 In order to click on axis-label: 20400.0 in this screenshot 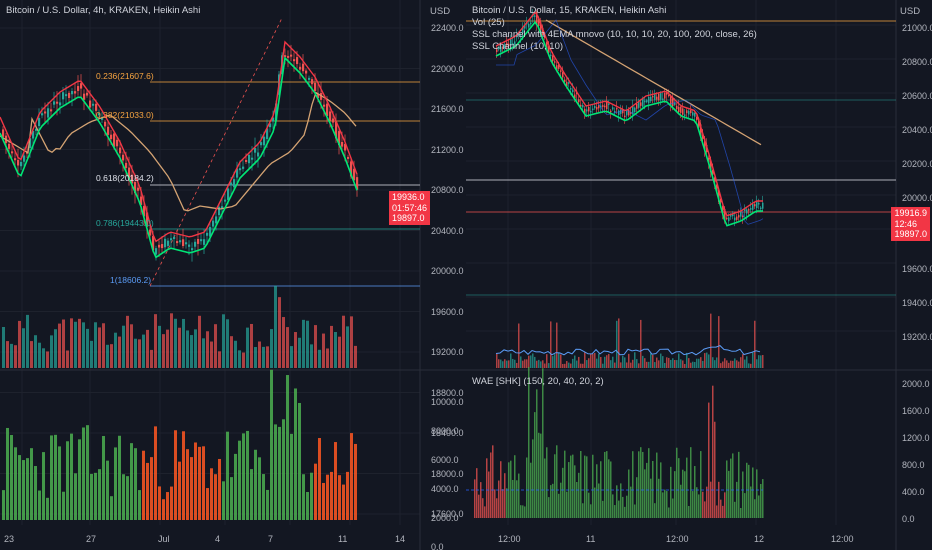, I will do `click(917, 130)`.